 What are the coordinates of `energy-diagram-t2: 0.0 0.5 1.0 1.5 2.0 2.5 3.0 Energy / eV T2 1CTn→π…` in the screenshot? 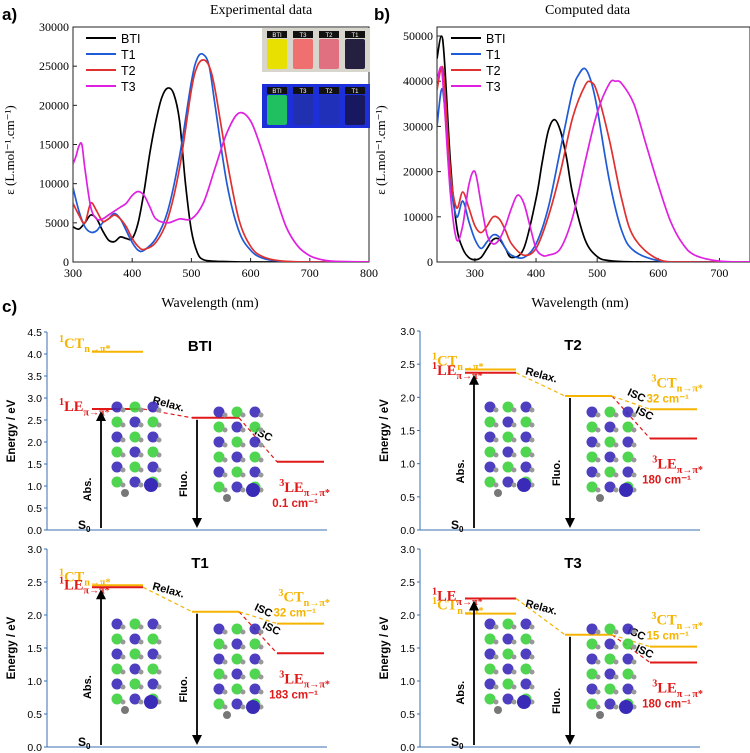 It's located at (541, 431).